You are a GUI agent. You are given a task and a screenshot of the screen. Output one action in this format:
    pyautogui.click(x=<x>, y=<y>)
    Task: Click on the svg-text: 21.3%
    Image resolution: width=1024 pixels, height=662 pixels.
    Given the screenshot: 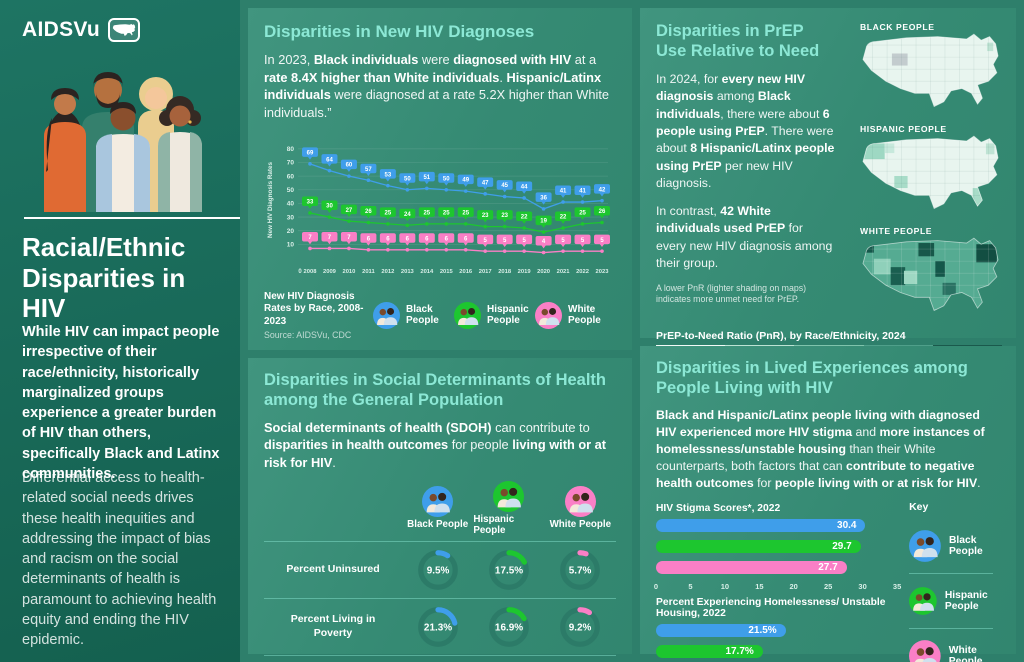 What is the action you would take?
    pyautogui.click(x=438, y=627)
    